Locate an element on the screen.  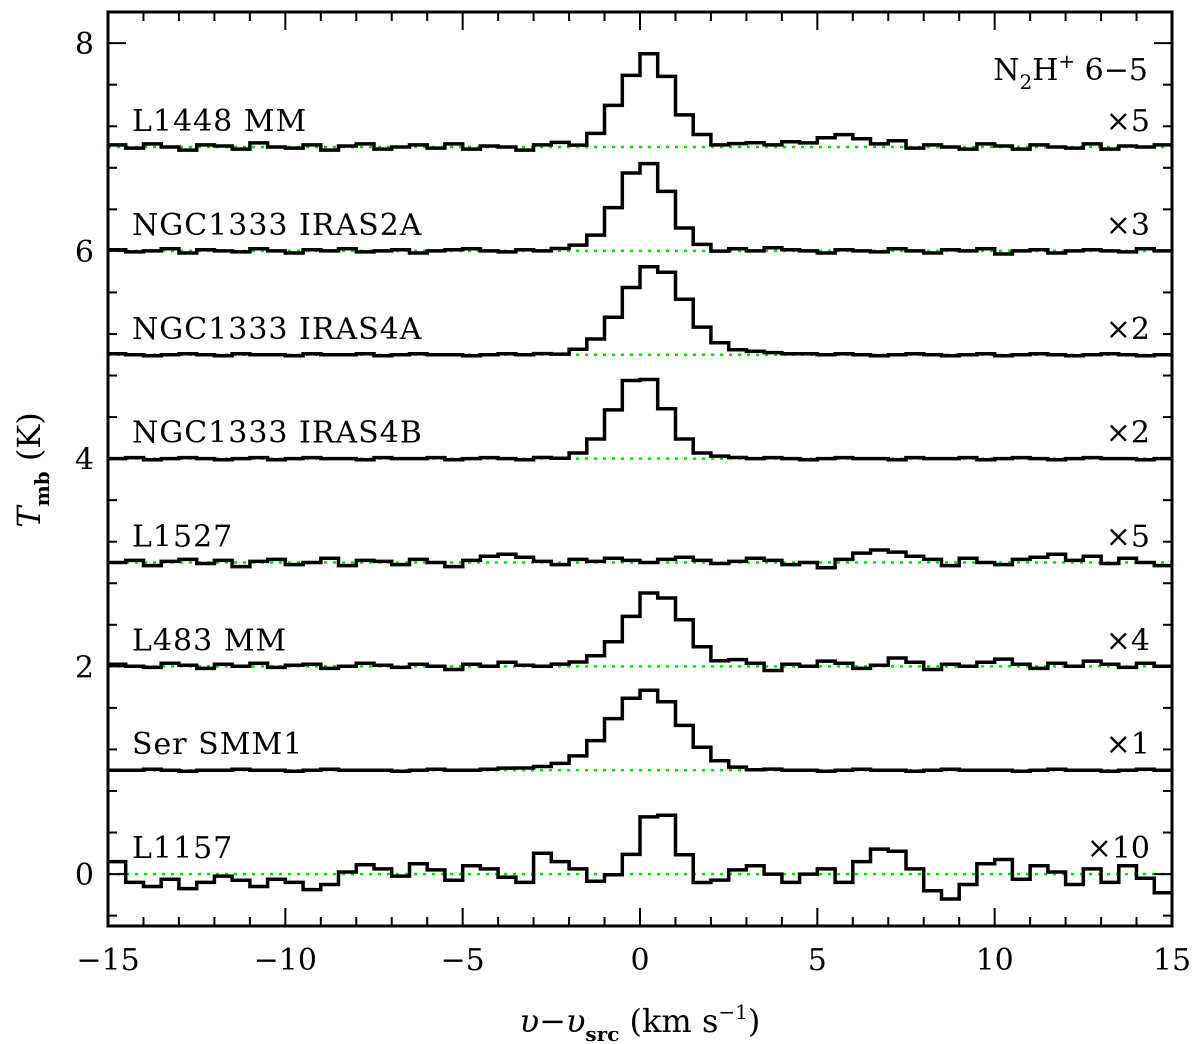
y-tick-label: 6 is located at coordinates (84, 252).